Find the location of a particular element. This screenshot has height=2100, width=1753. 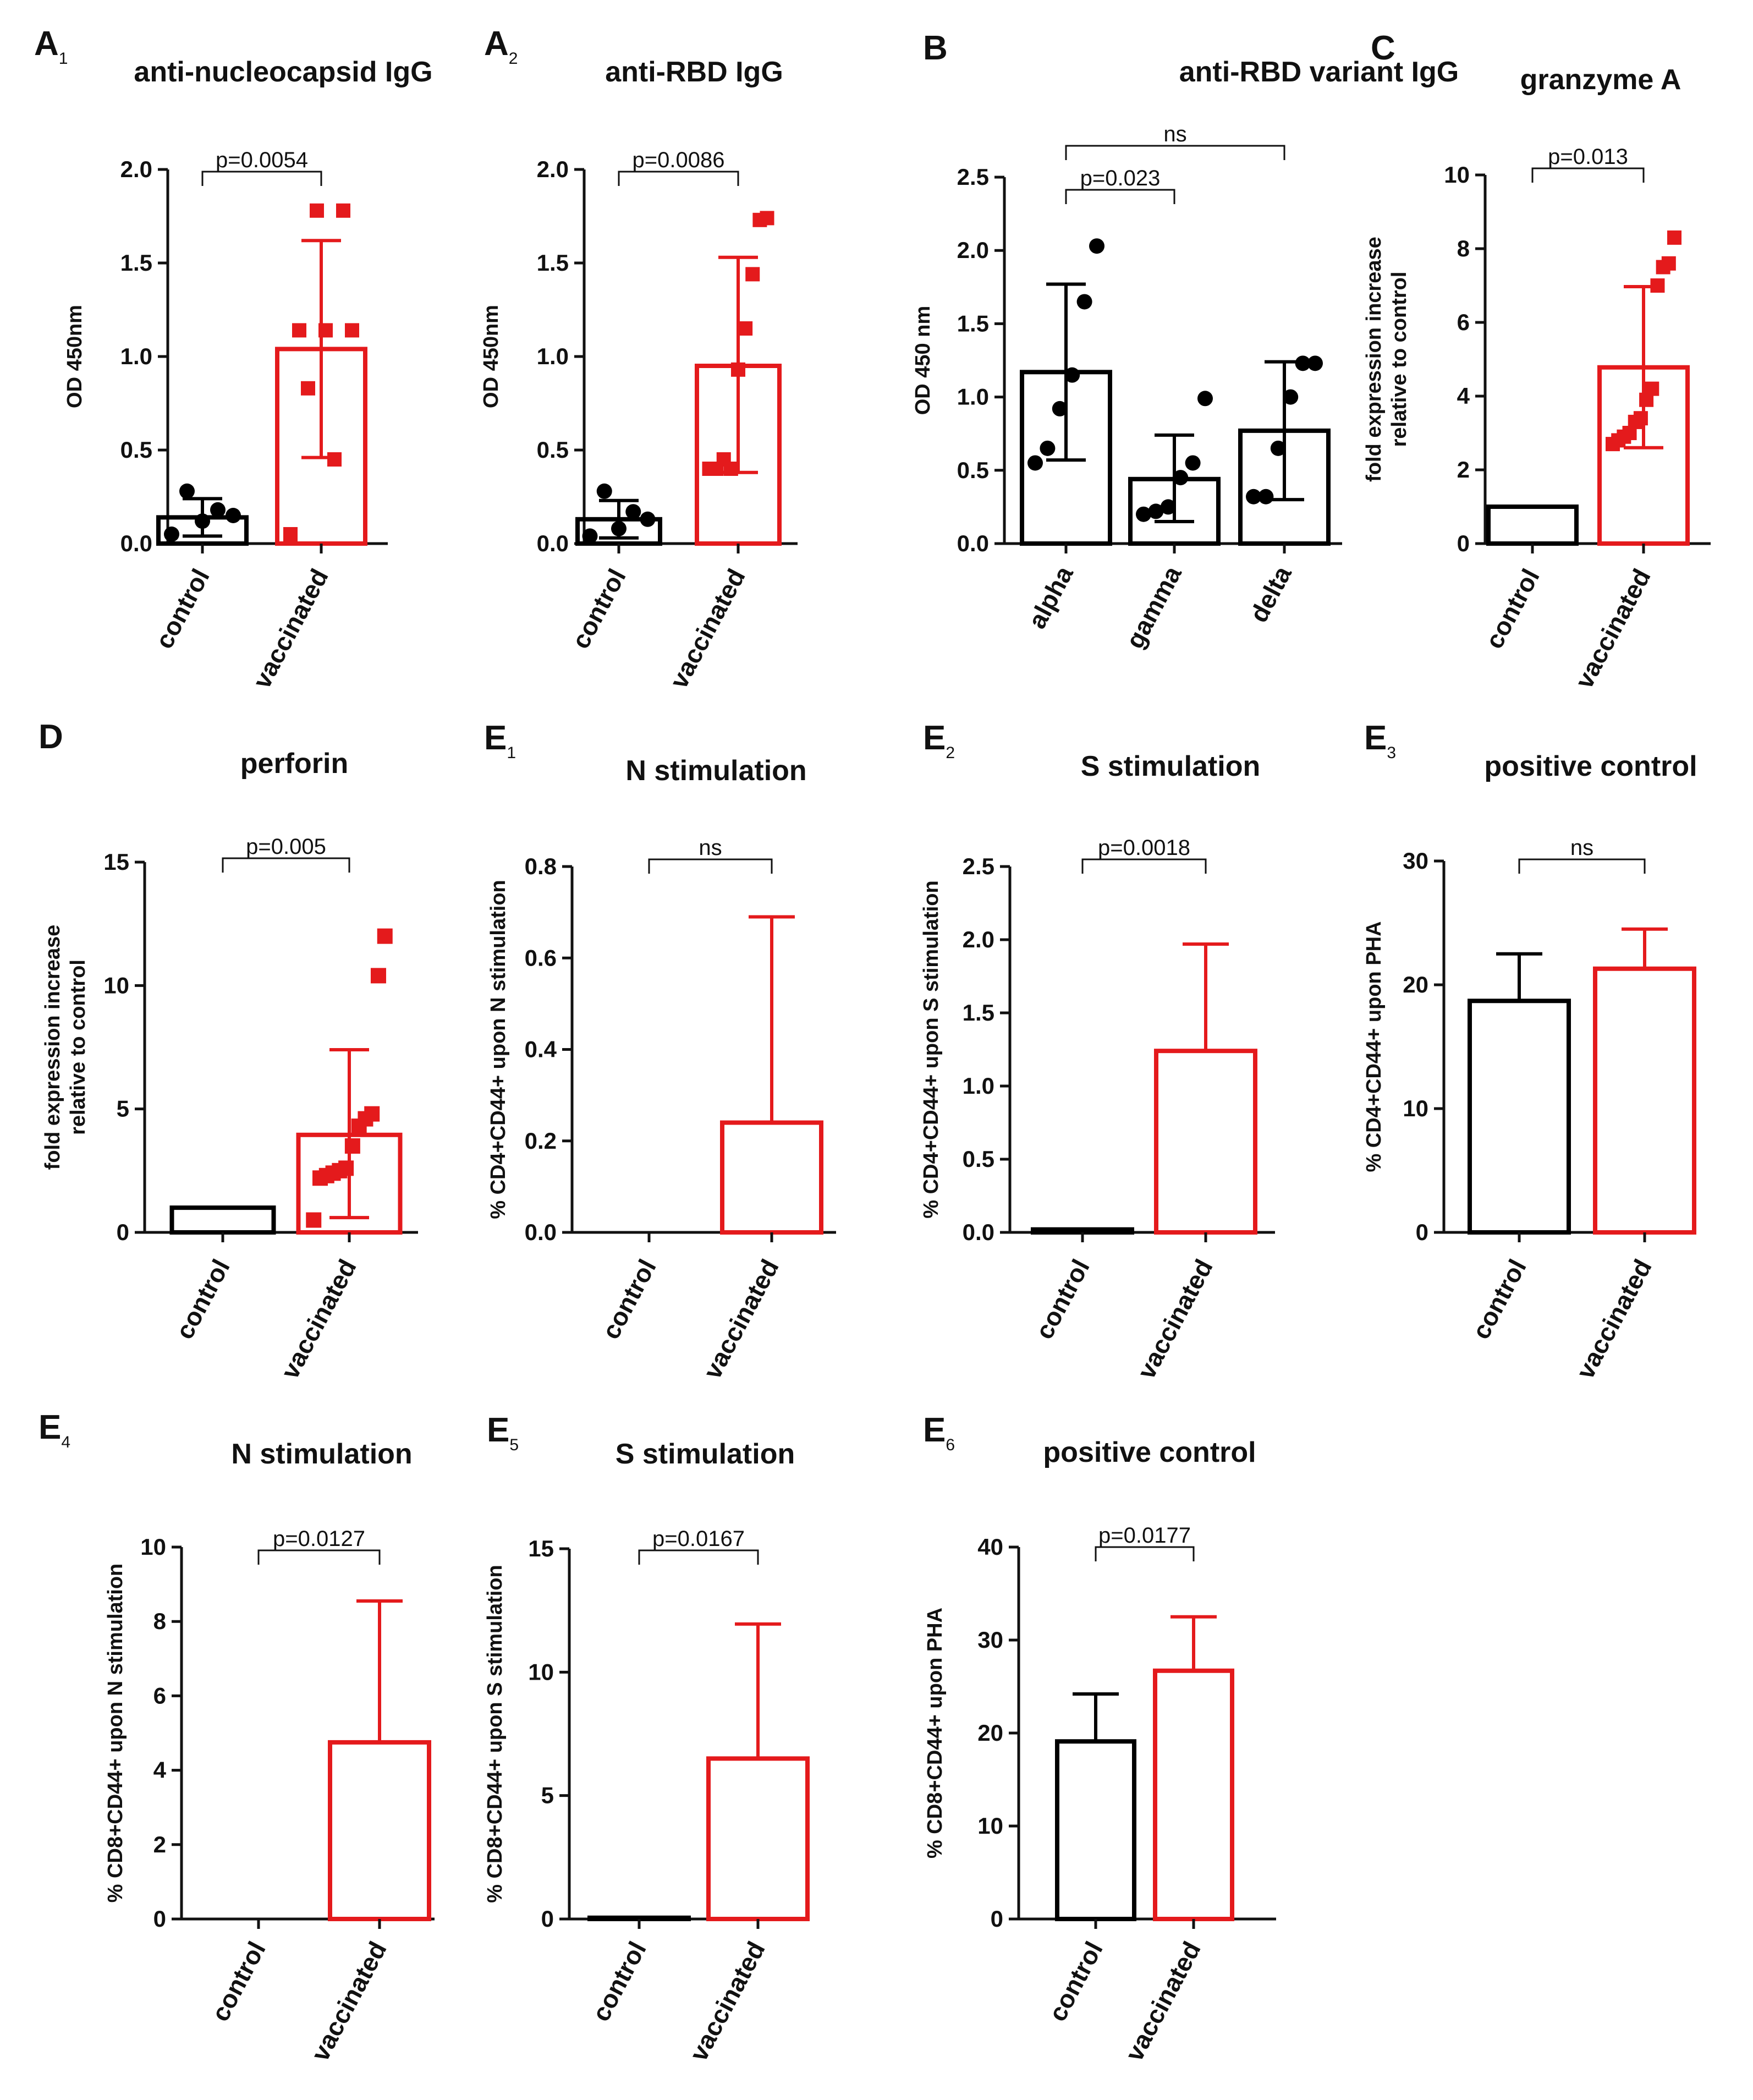

category-label: alpha is located at coordinates (1051, 597).